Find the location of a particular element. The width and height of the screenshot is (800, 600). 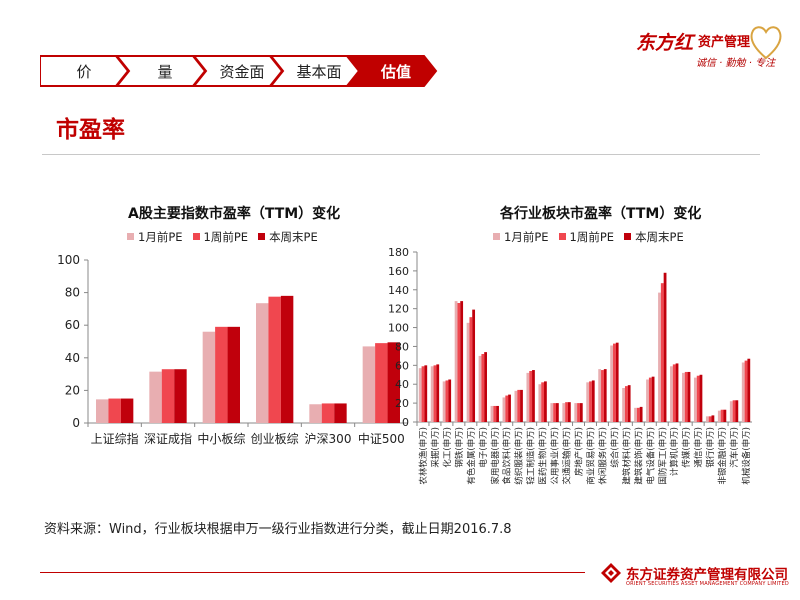

legend-label: 1月前PE is located at coordinates (526, 237).